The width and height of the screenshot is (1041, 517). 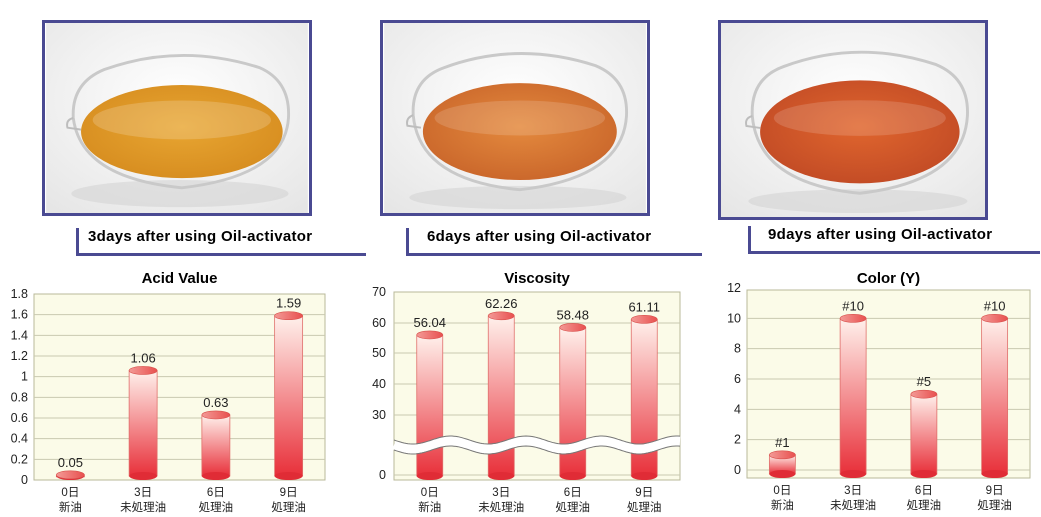 What do you see at coordinates (19, 459) in the screenshot?
I see `y-tick-label: 0.2` at bounding box center [19, 459].